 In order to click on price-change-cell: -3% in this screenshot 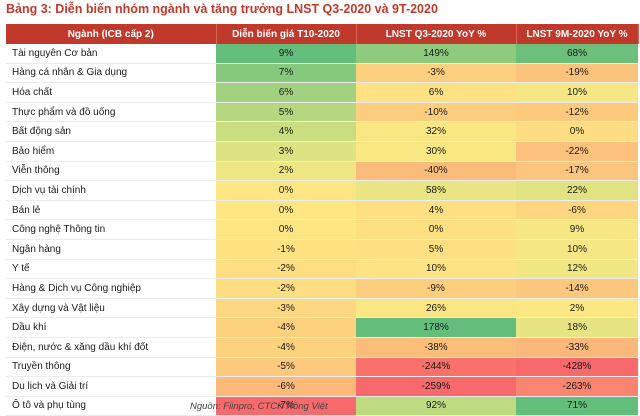, I will do `click(286, 308)`.